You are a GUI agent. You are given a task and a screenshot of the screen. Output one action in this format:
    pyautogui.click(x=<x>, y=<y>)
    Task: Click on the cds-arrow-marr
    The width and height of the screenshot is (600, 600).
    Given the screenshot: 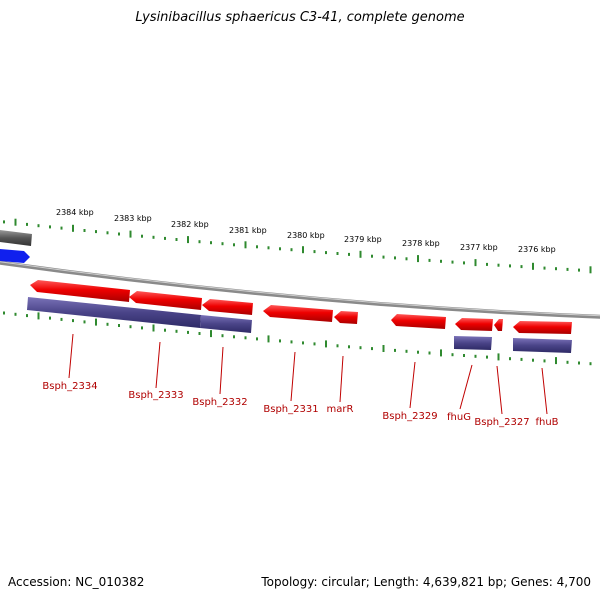 What is the action you would take?
    pyautogui.click(x=346, y=317)
    